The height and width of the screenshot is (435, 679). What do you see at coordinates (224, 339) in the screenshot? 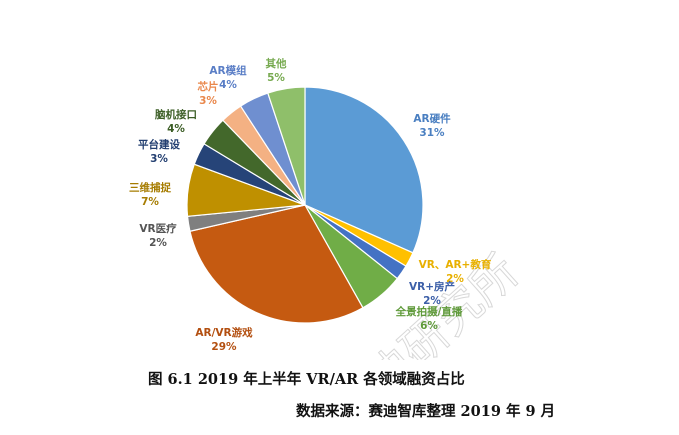
I see `slice-label: AR/VR游戏 29%` at bounding box center [224, 339].